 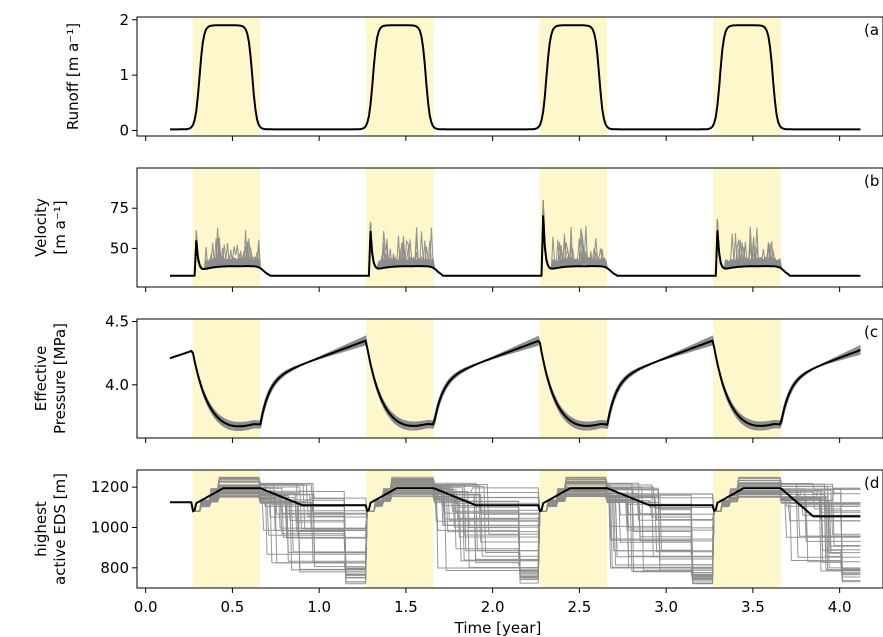 What do you see at coordinates (666, 607) in the screenshot?
I see `x-tick-label: 3.0` at bounding box center [666, 607].